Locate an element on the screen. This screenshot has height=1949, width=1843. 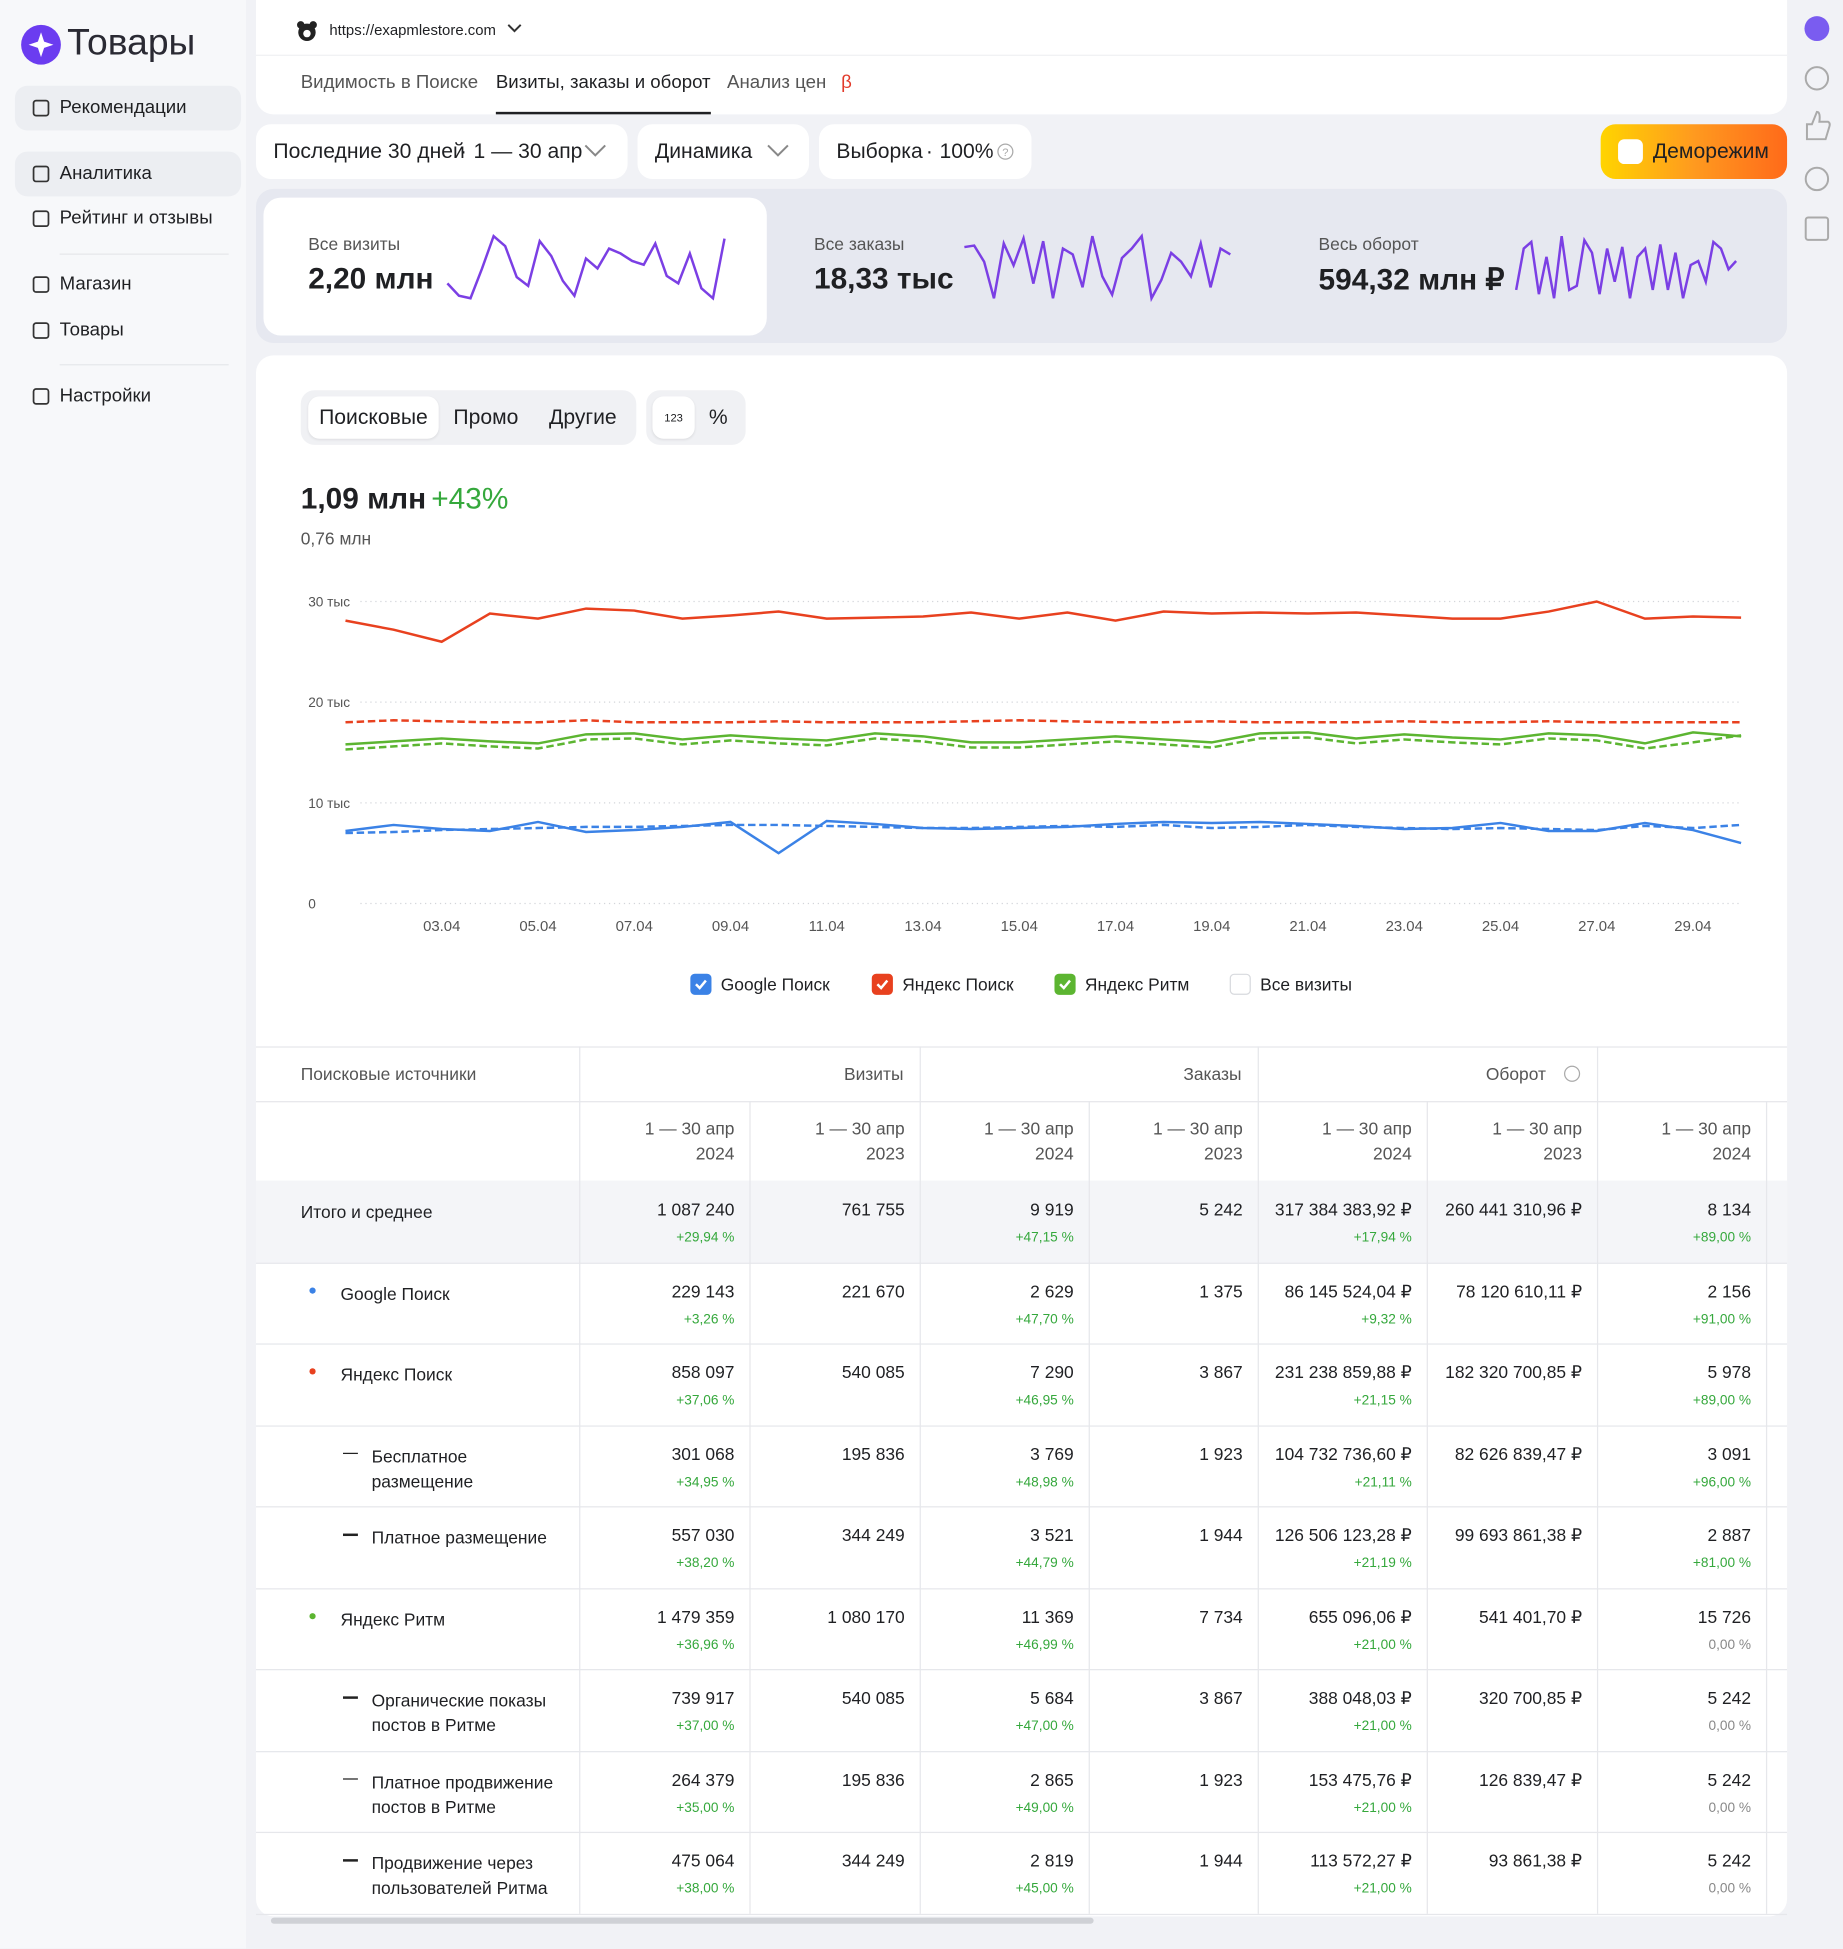
chevron is located at coordinates (595, 150).